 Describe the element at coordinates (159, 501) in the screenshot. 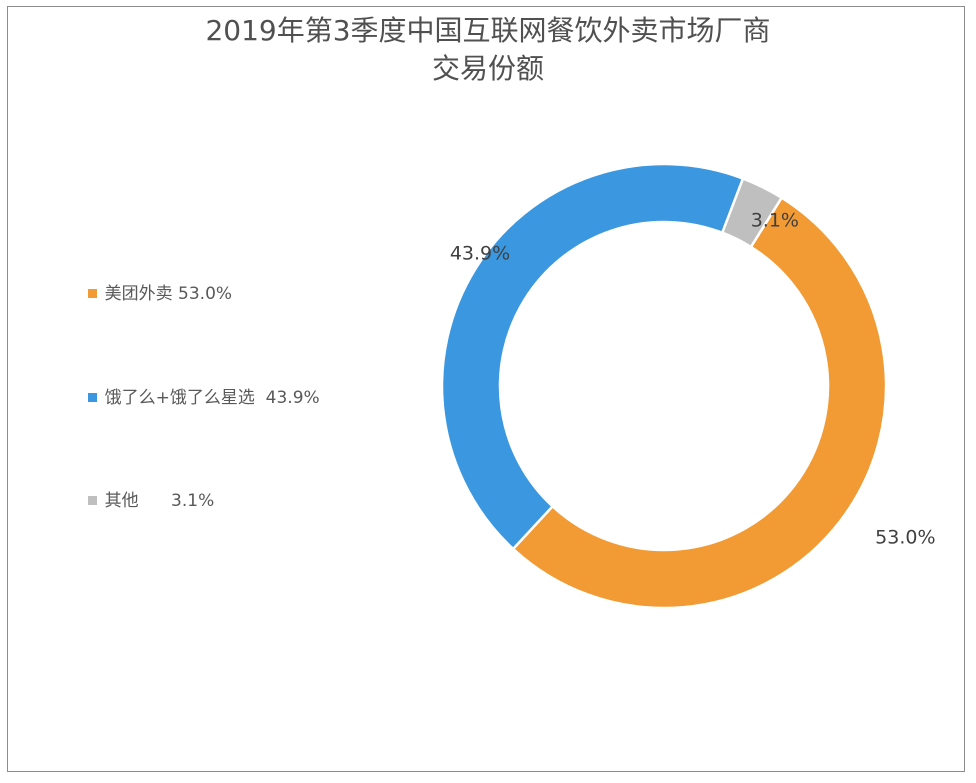

I see `legend-label-other: 其他 3.1%` at that location.